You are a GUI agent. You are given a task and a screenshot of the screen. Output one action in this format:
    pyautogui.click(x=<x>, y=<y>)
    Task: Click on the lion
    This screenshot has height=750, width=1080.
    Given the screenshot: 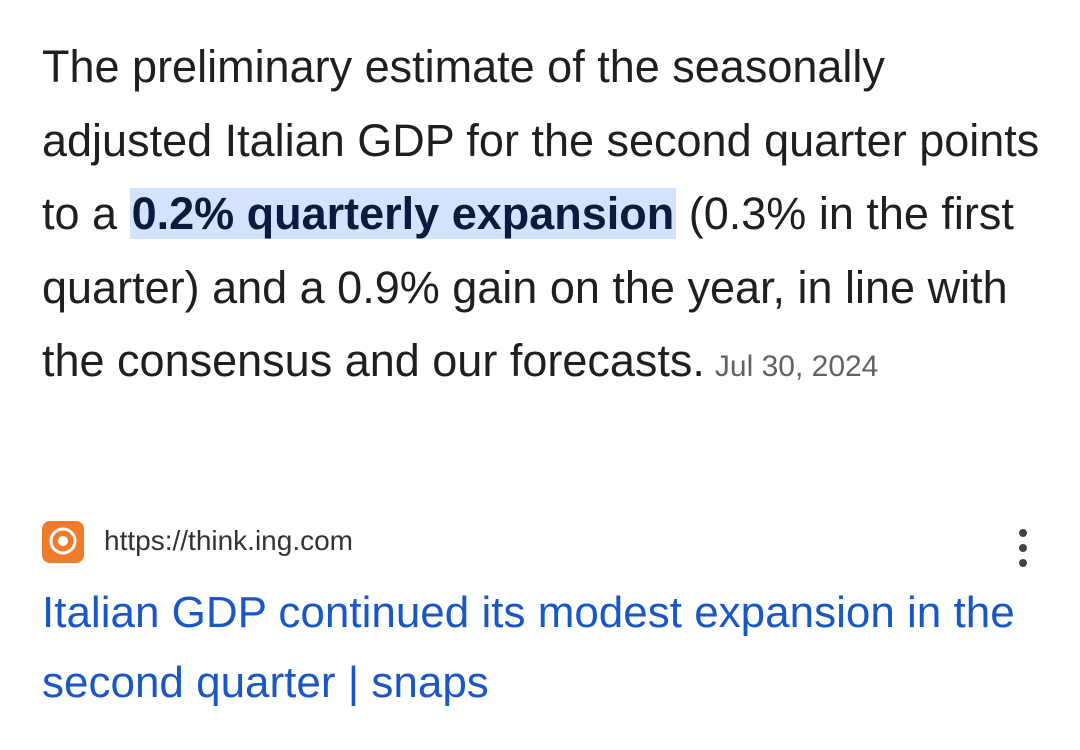 What is the action you would take?
    pyautogui.click(x=63, y=541)
    